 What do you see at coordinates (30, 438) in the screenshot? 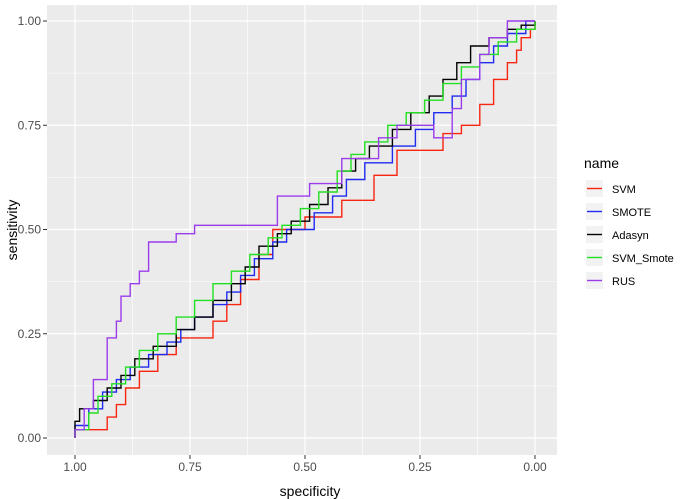
I see `y-tick-label: 0.00` at bounding box center [30, 438].